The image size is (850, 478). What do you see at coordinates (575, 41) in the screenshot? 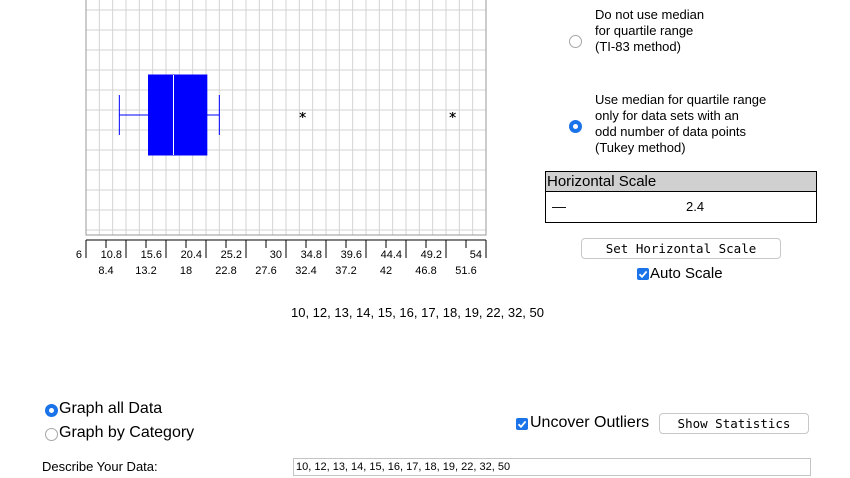
I see `ti83-method-radio` at bounding box center [575, 41].